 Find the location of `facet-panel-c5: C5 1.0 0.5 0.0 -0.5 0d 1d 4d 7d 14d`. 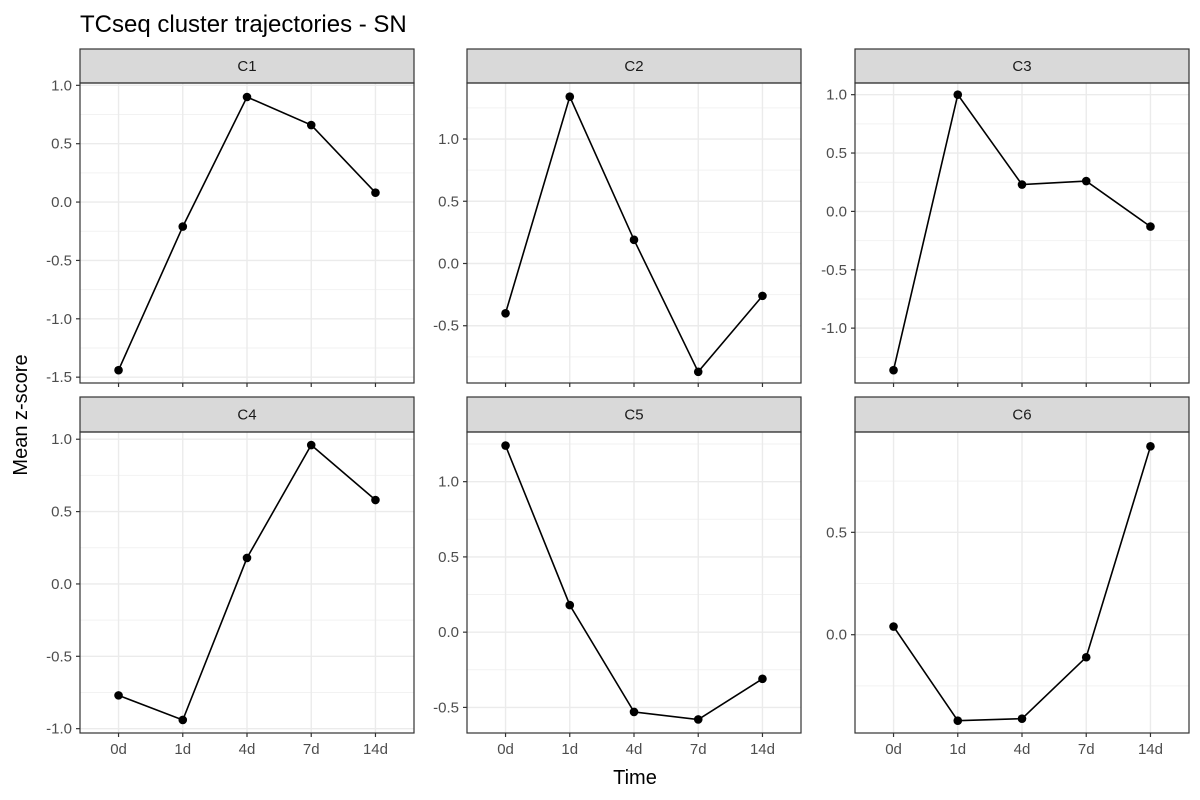

facet-panel-c5: C5 1.0 0.5 0.0 -0.5 0d 1d 4d 7d 14d is located at coordinates (617, 577).